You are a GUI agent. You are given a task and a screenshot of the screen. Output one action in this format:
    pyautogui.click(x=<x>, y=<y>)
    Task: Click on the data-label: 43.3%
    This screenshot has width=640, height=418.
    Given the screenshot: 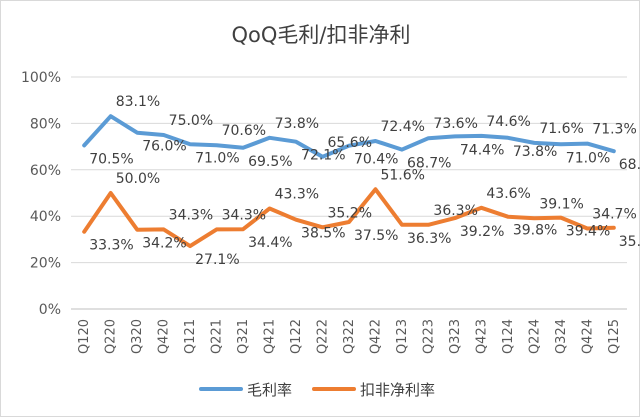 What is the action you would take?
    pyautogui.click(x=297, y=195)
    